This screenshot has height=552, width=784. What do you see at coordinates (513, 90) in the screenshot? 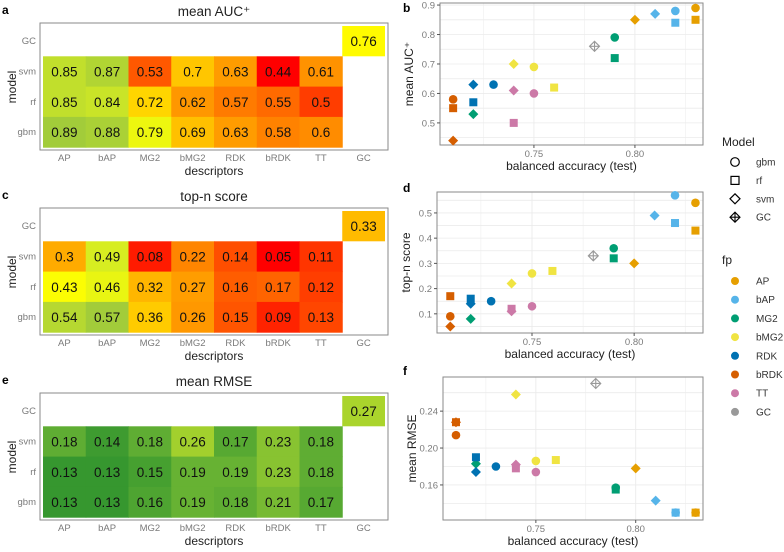
I see `point-TT-svm` at bounding box center [513, 90].